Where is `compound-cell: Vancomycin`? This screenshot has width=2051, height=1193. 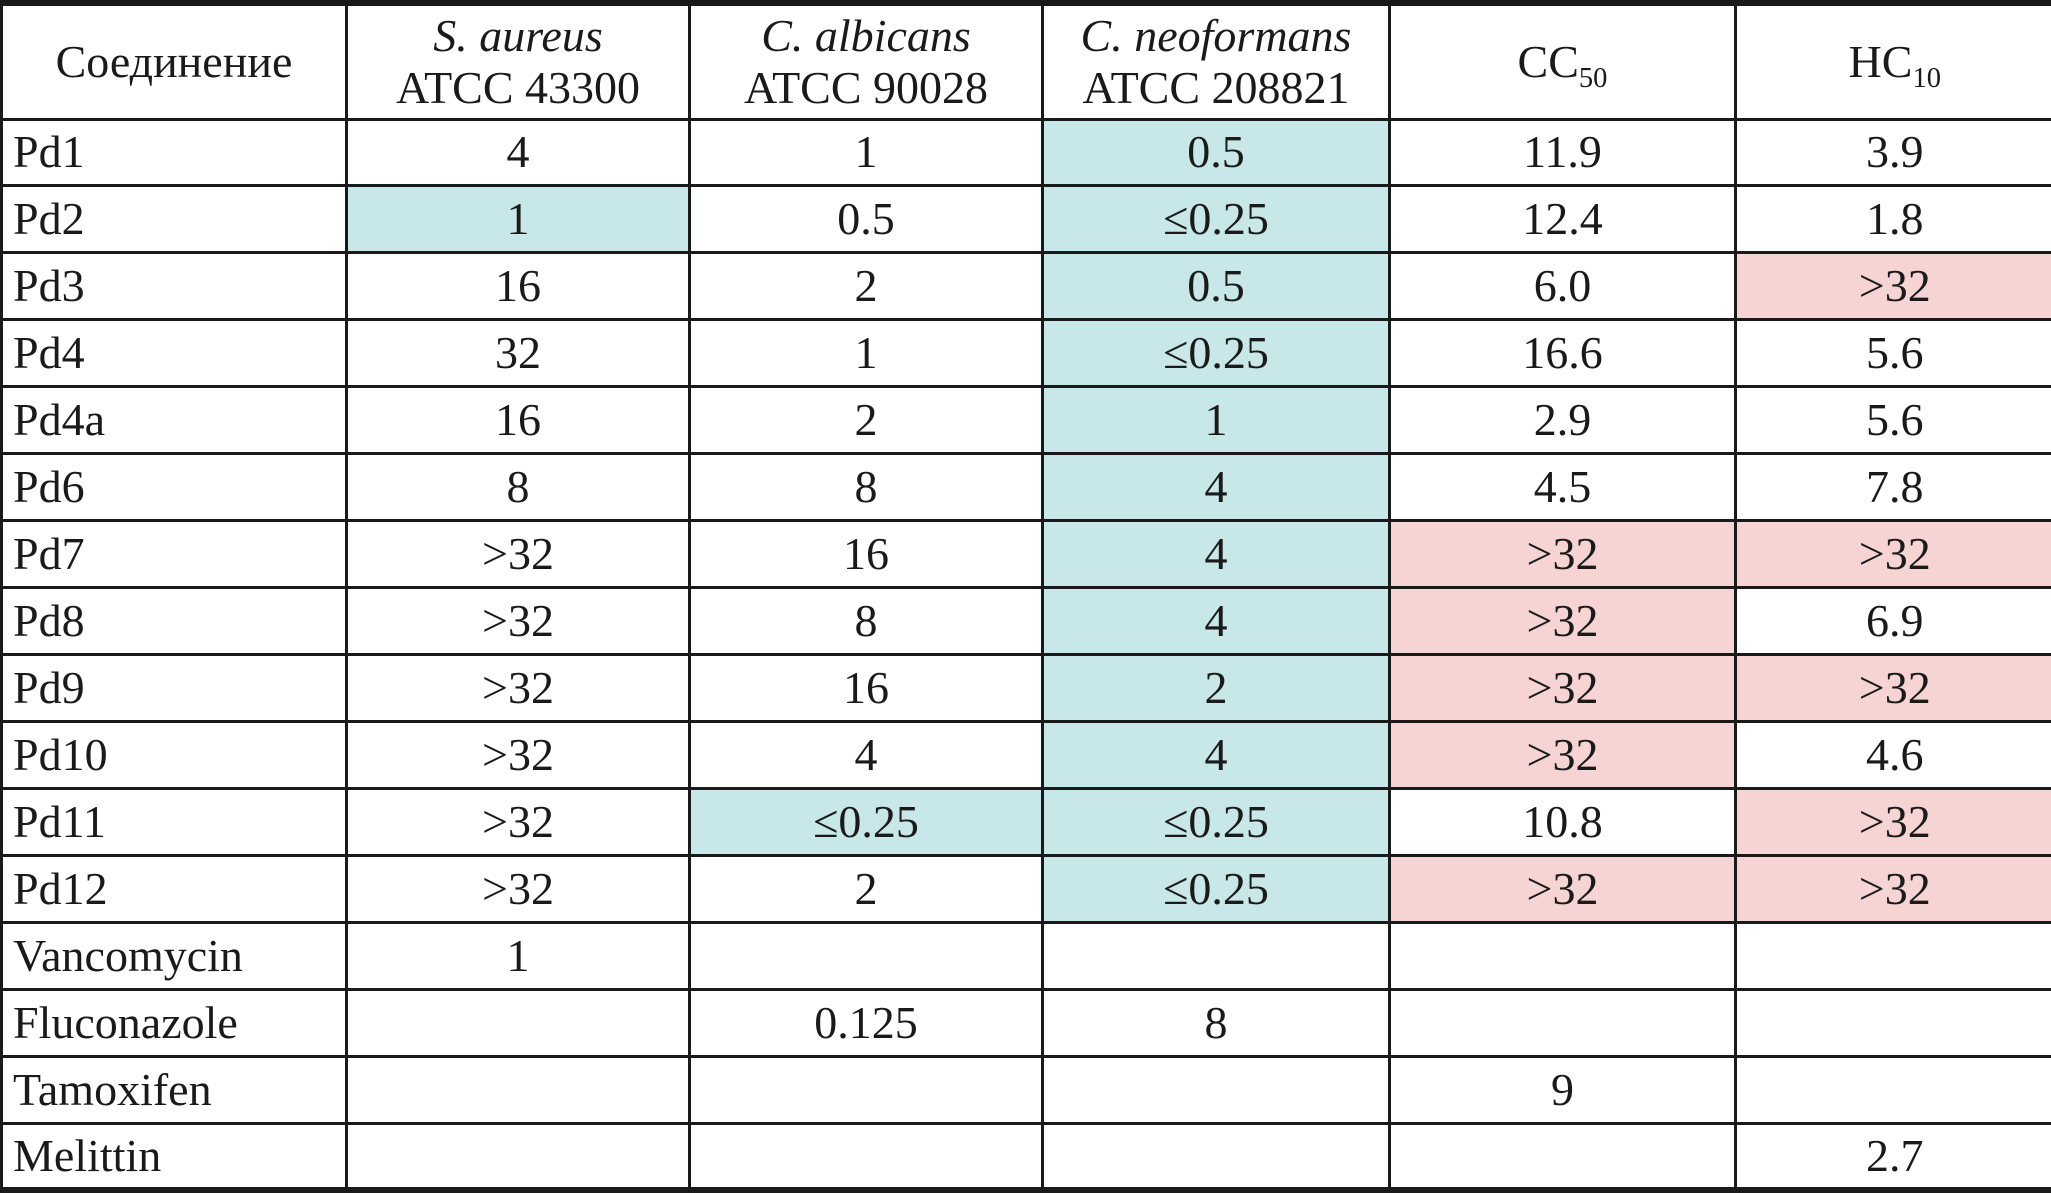
compound-cell: Vancomycin is located at coordinates (174, 955).